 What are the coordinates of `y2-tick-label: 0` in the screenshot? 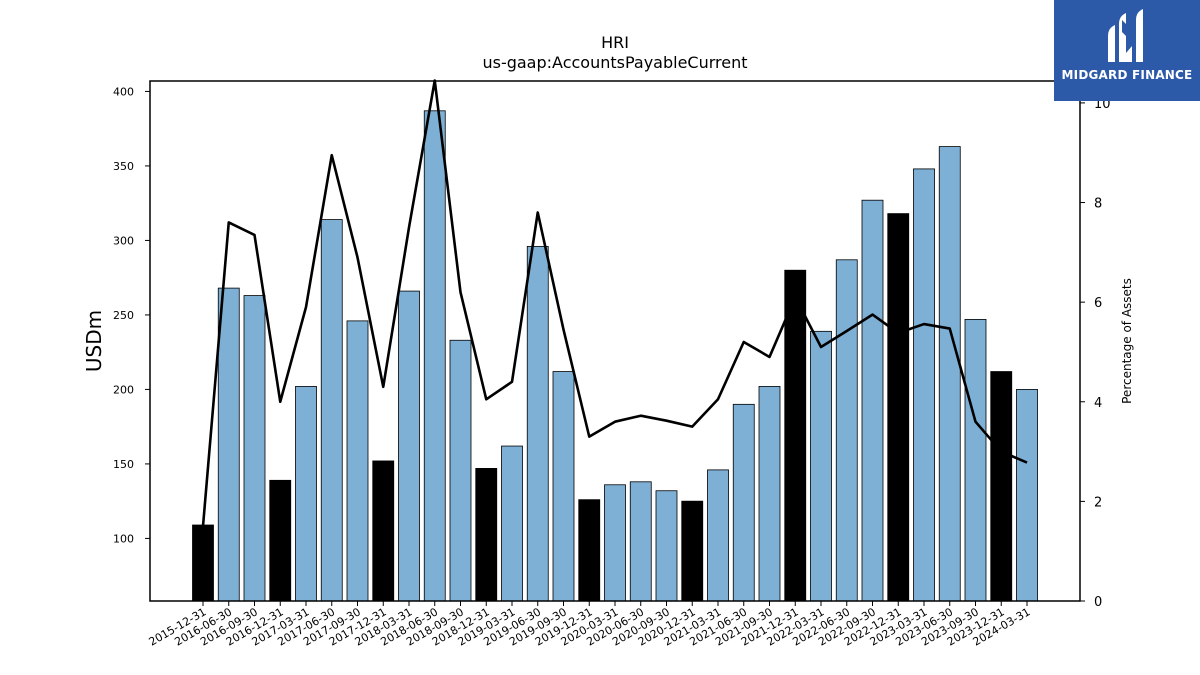 It's located at (1098, 602).